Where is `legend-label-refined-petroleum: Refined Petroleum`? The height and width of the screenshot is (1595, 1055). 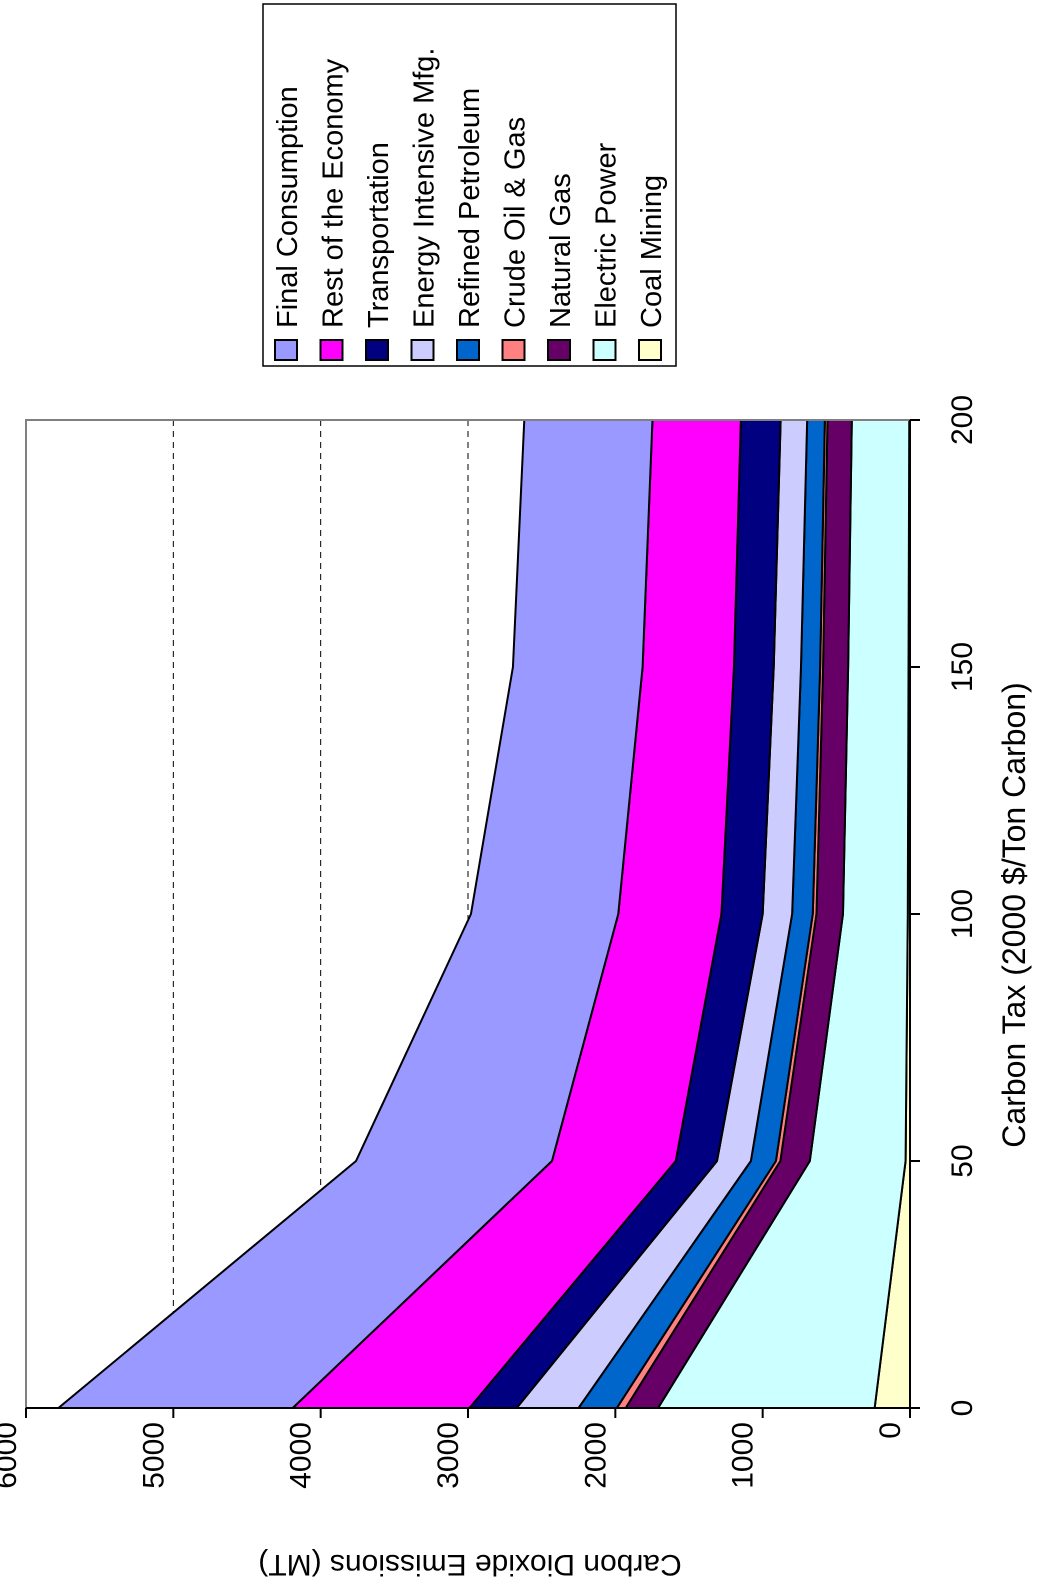
legend-label-refined-petroleum: Refined Petroleum is located at coordinates (470, 208).